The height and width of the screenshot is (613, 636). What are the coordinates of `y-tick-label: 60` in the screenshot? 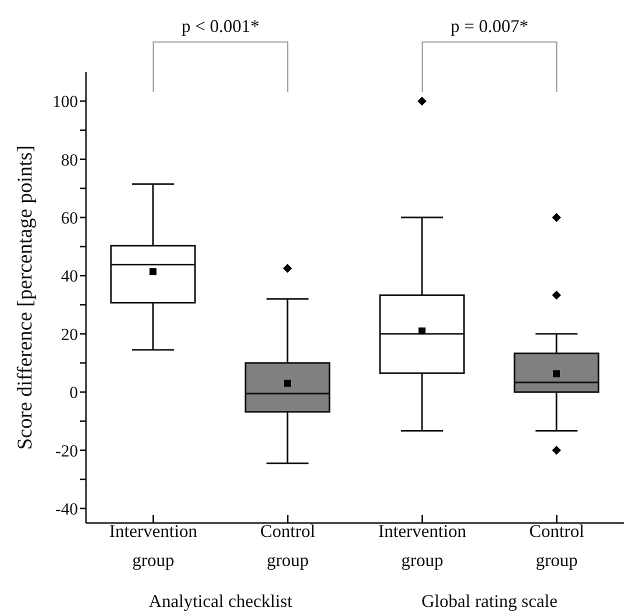 It's located at (69, 218).